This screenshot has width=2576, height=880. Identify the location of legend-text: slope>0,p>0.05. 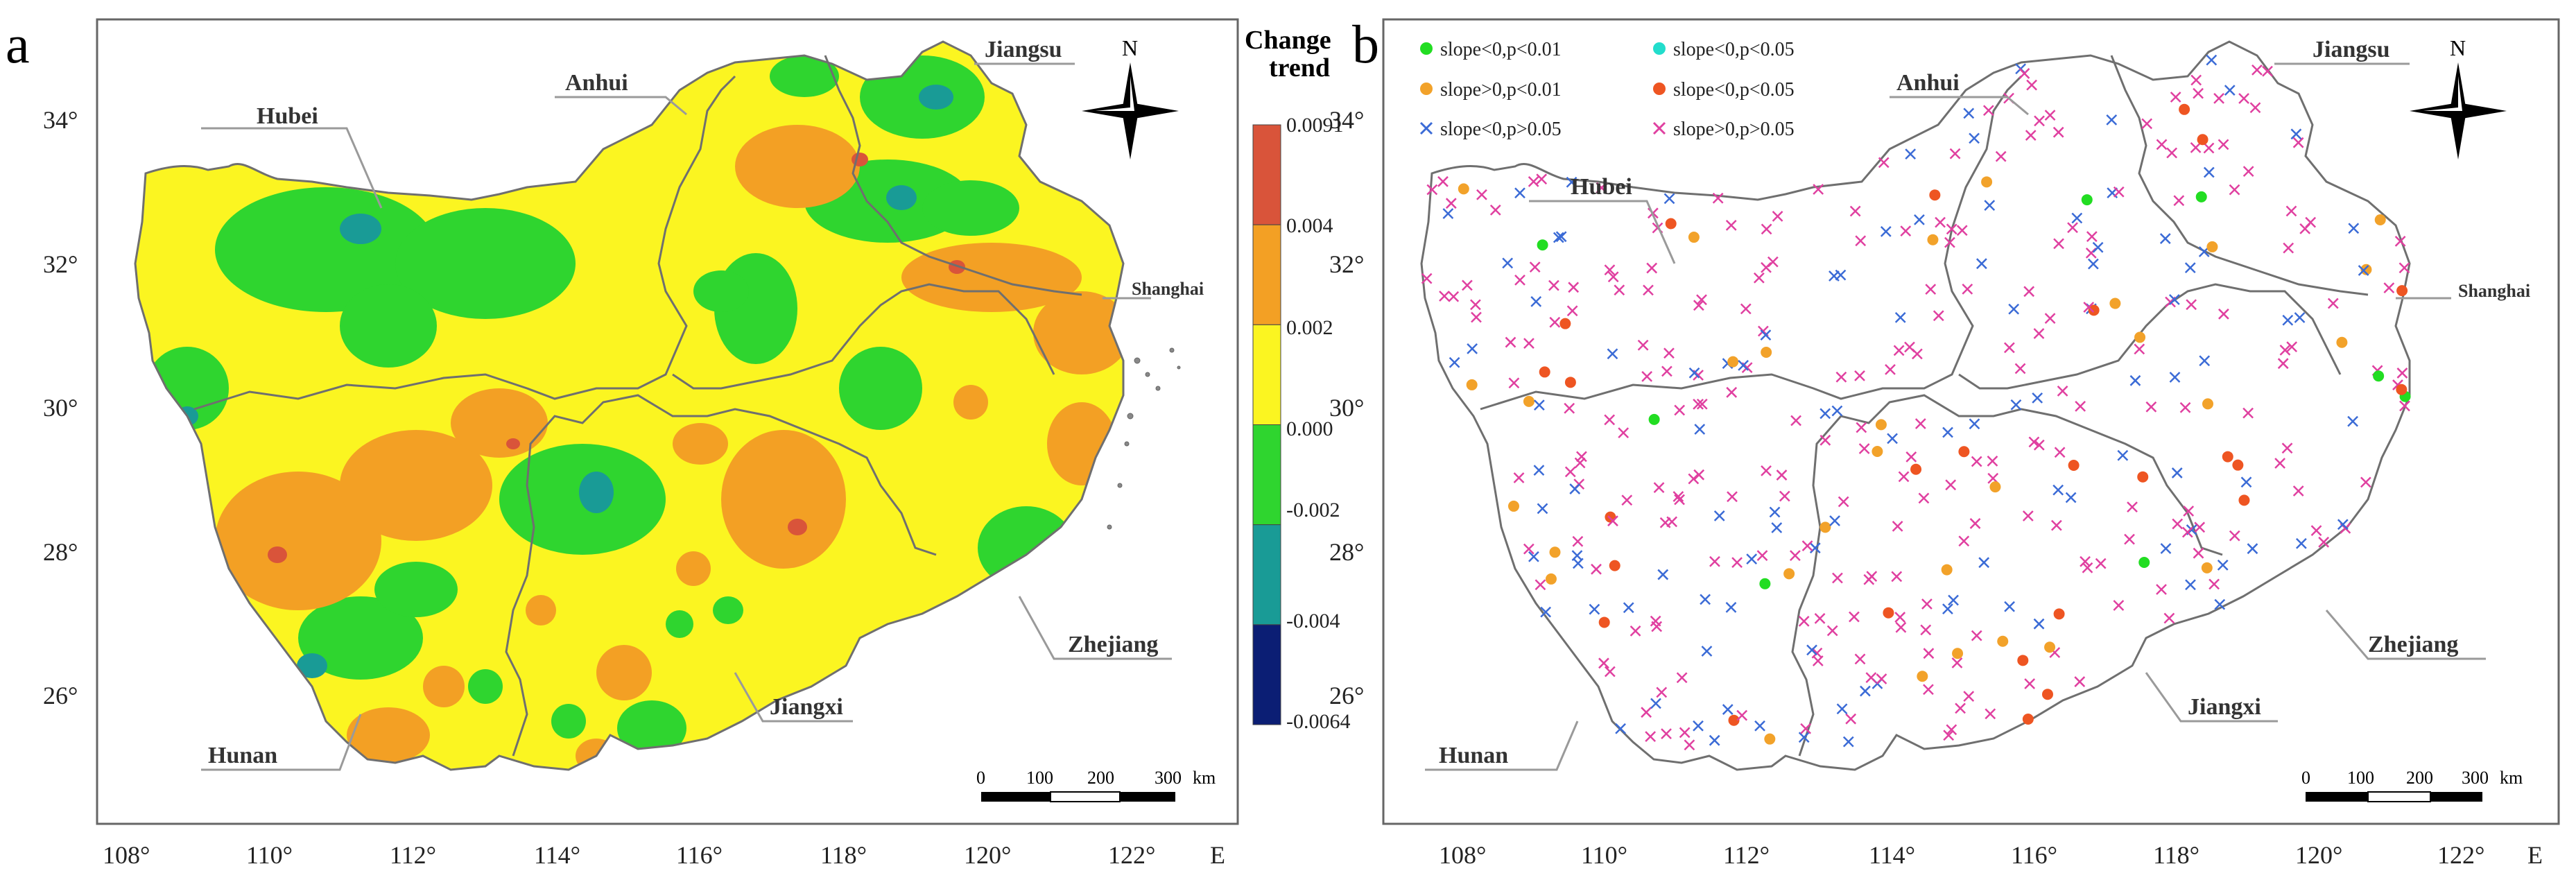
(1734, 129).